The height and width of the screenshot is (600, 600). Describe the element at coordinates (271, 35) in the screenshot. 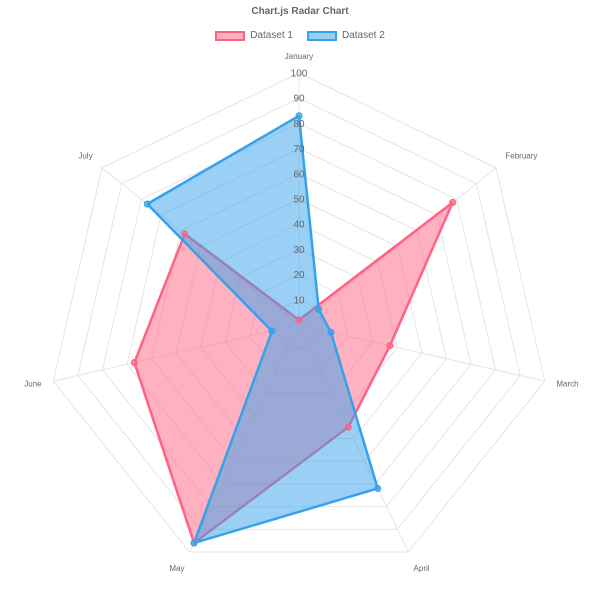

I see `legend-label-dataset-1: Dataset 1` at that location.